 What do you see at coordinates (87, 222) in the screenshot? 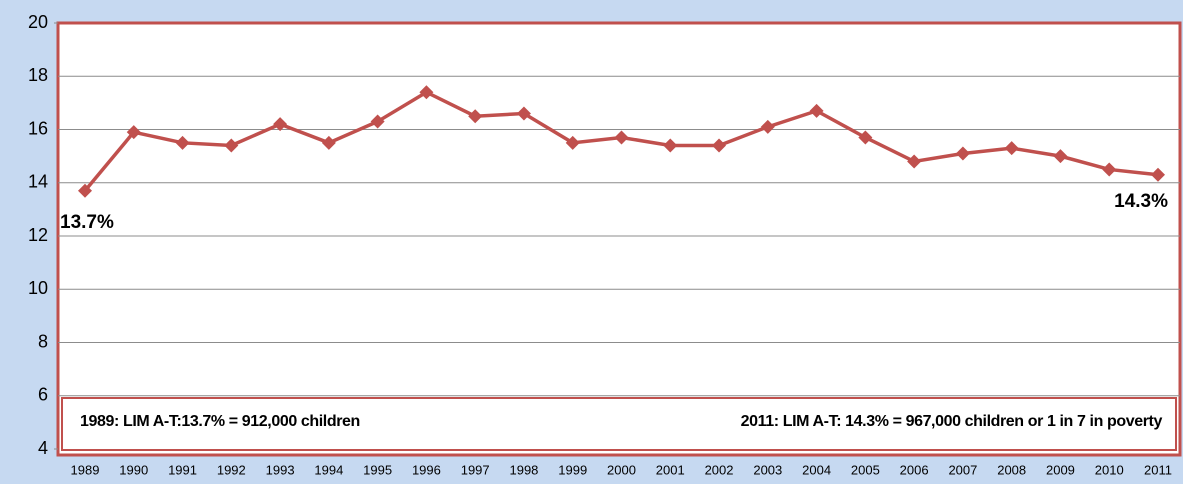
I see `data-label: 13.7%` at bounding box center [87, 222].